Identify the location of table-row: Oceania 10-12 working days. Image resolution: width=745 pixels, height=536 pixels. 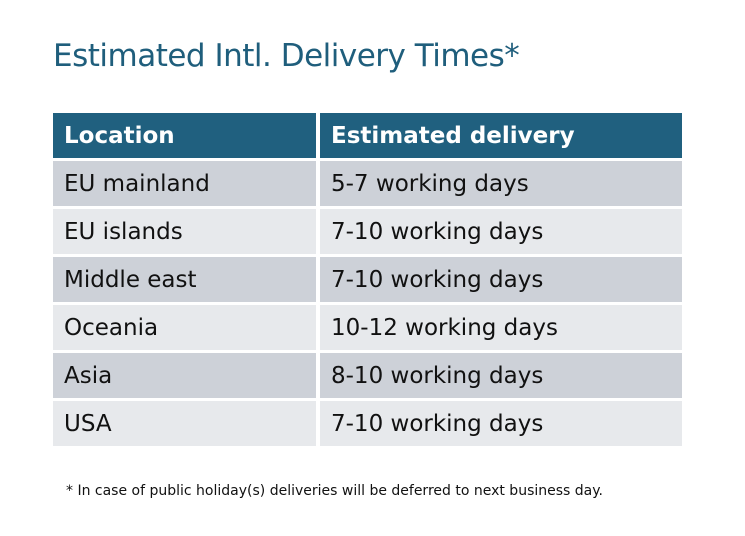
(367, 327).